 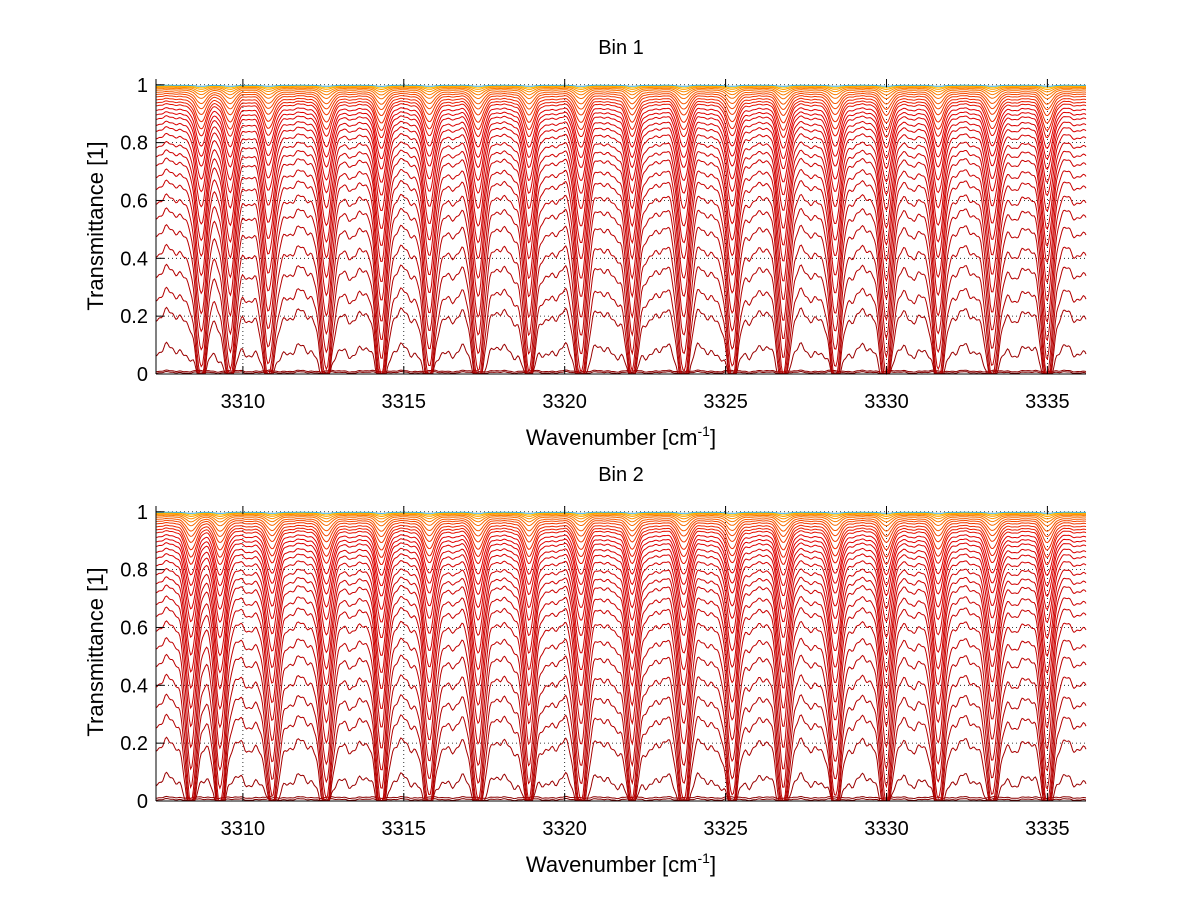 What do you see at coordinates (134, 744) in the screenshot?
I see `y-tick-label: 0.2` at bounding box center [134, 744].